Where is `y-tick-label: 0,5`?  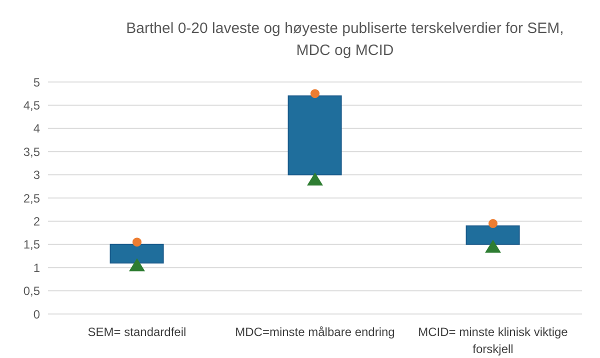 y-tick-label: 0,5 is located at coordinates (31, 291).